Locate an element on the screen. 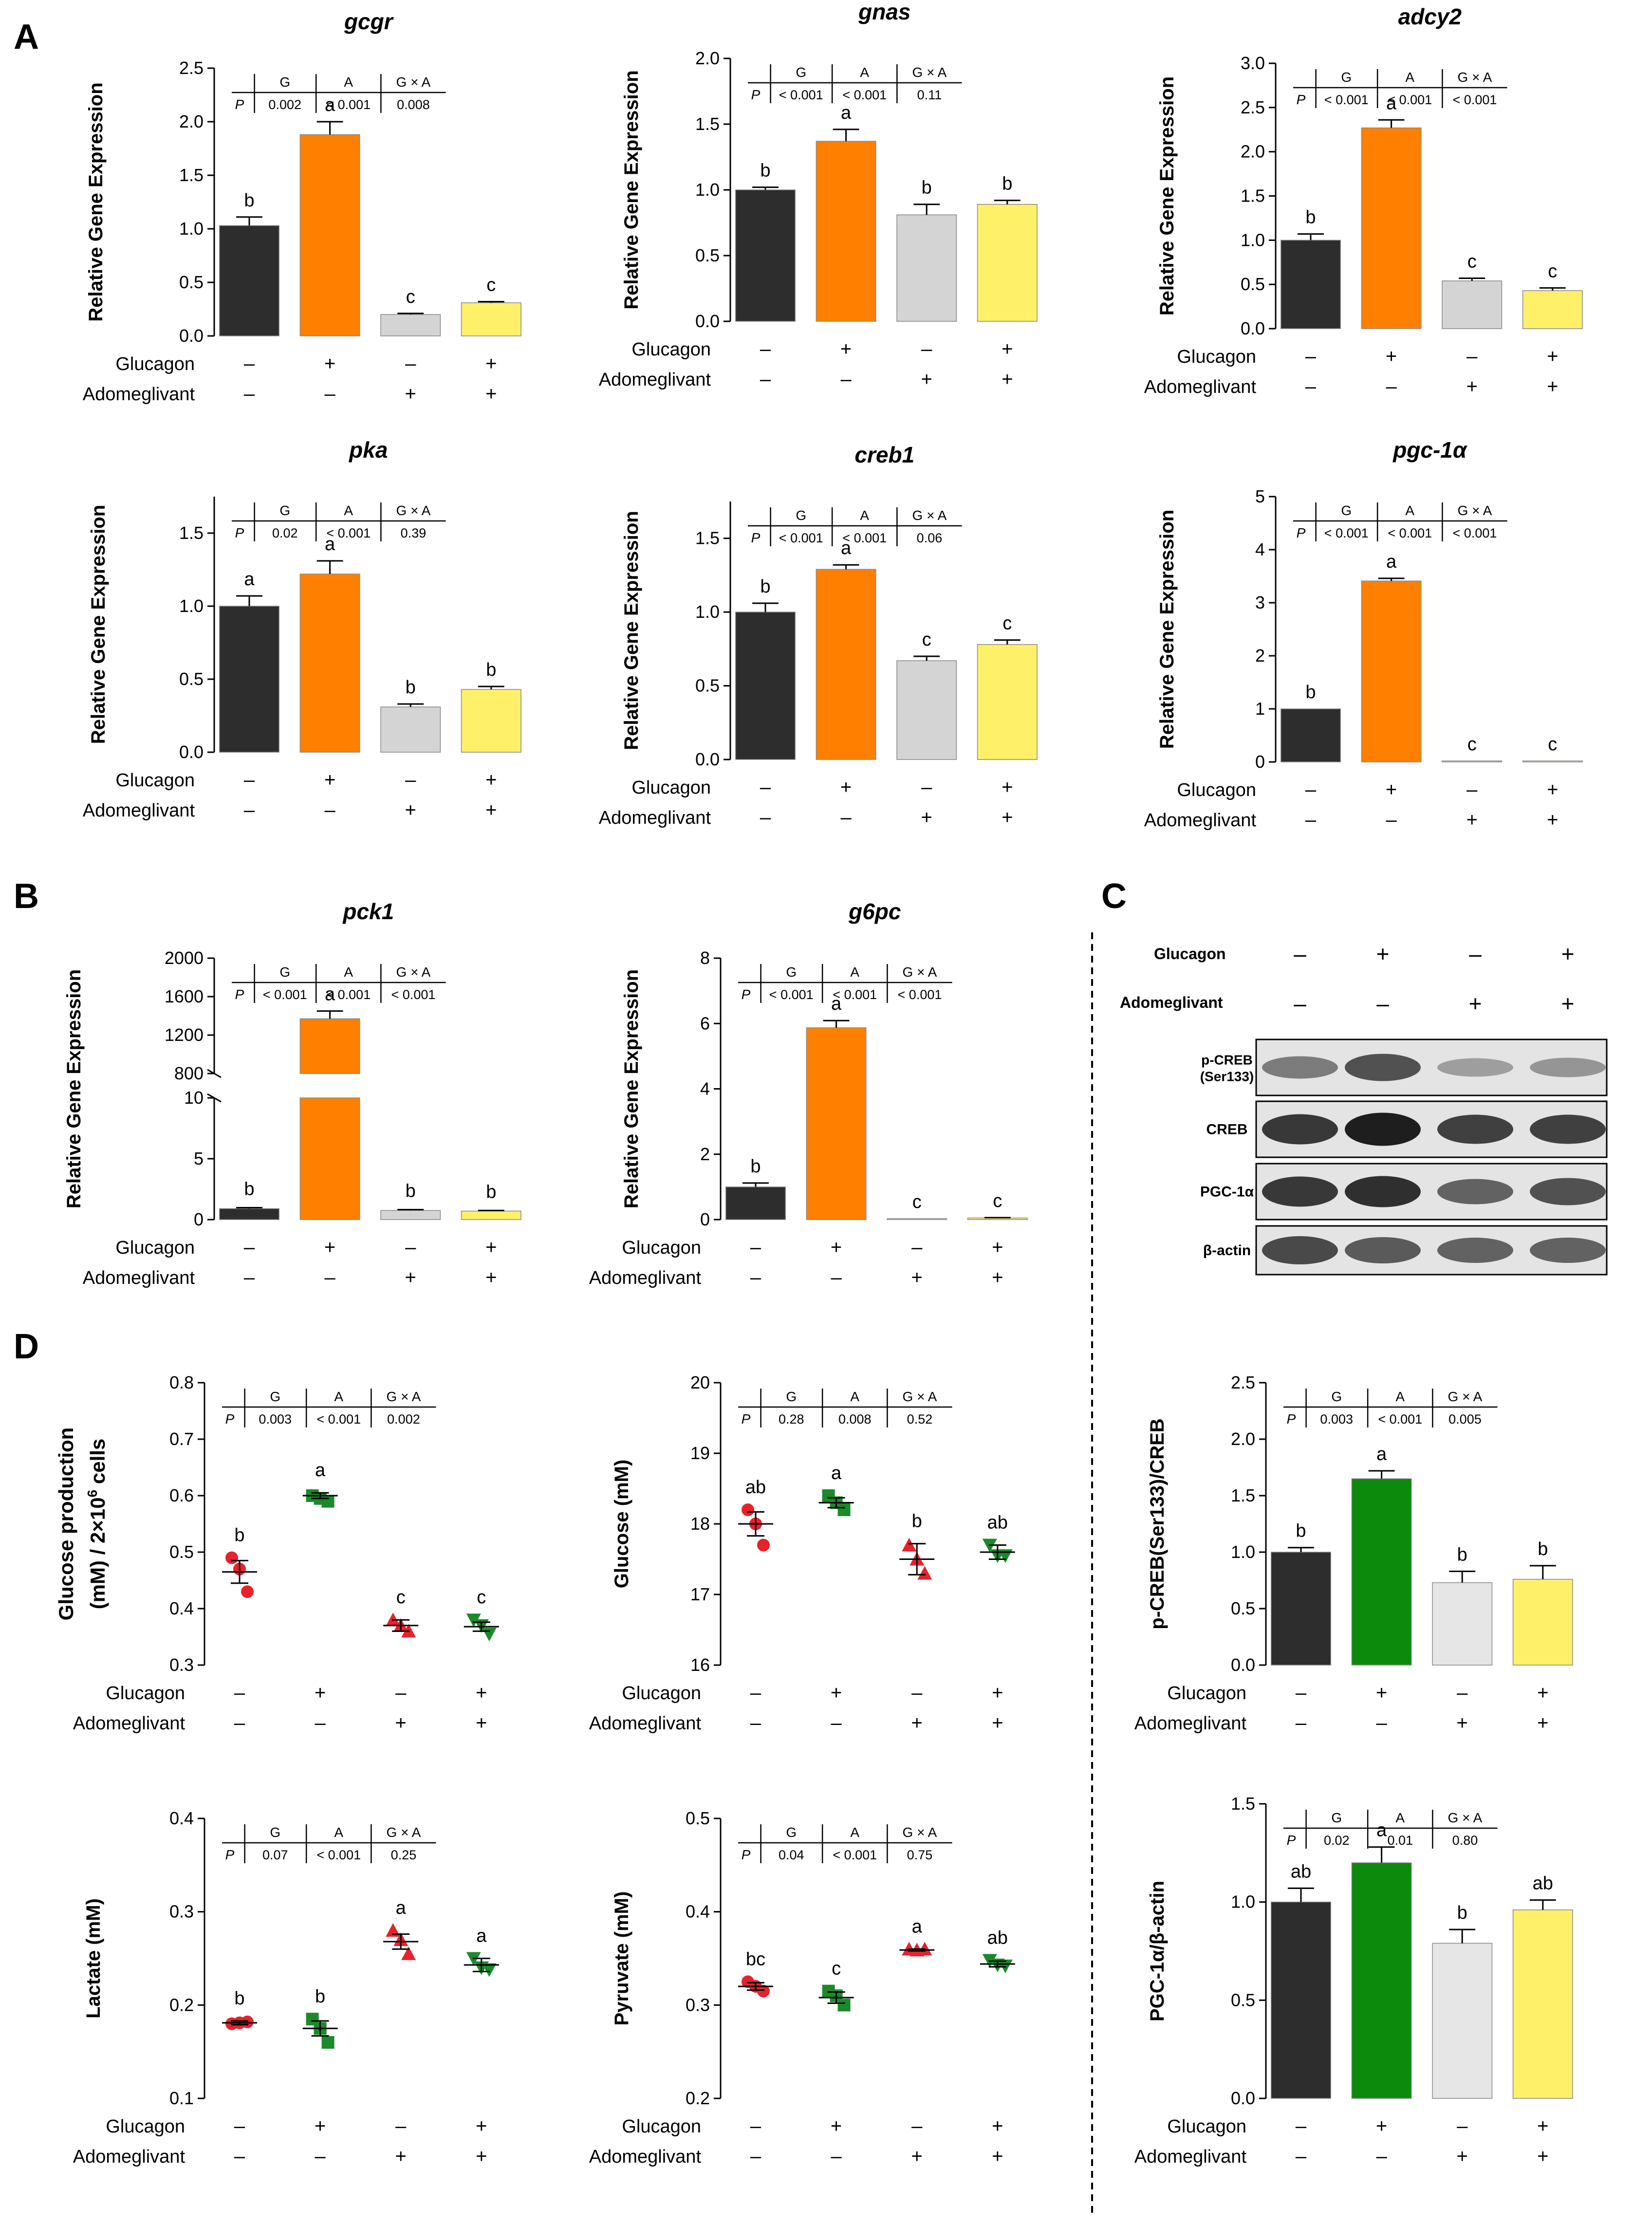 Image resolution: width=1652 pixels, height=2224 pixels. y-tick-label: 1.0 is located at coordinates (191, 606).